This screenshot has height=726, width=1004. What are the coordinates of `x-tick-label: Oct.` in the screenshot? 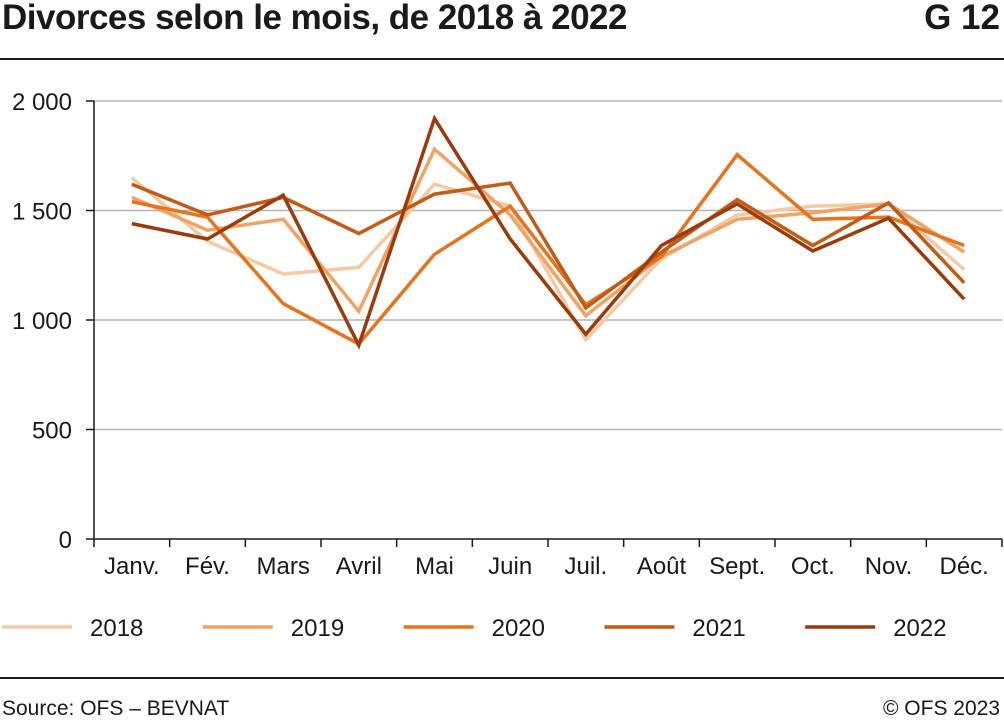 It's located at (813, 566).